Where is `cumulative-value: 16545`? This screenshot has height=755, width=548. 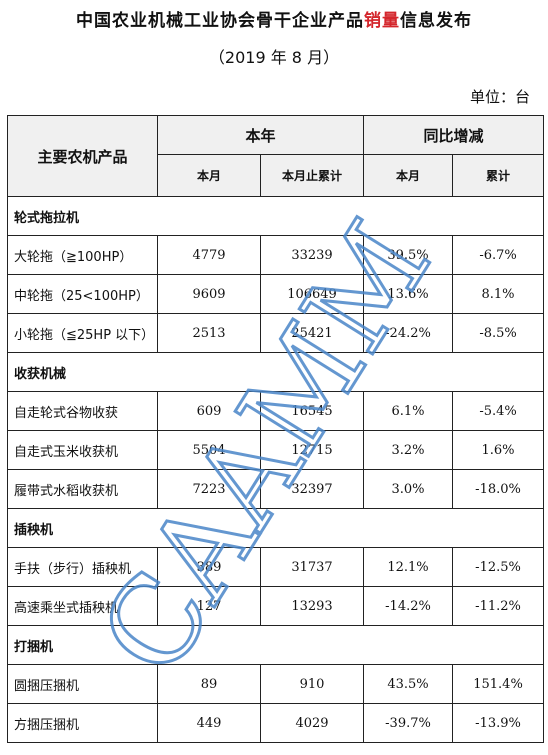
cumulative-value: 16545 is located at coordinates (312, 411).